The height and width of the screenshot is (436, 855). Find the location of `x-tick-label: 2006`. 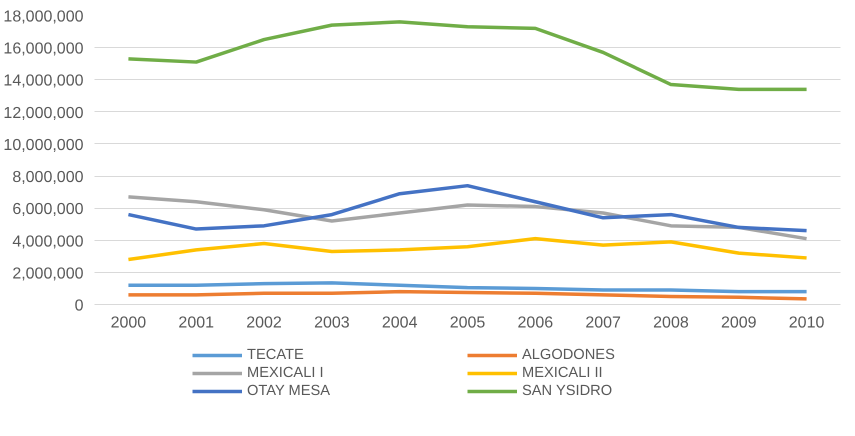

x-tick-label: 2006 is located at coordinates (536, 323).